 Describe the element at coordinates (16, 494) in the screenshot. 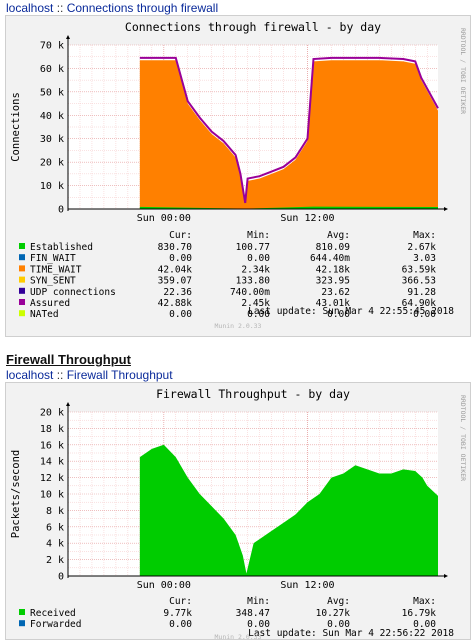

I see `y-axis-label: Packets/second` at that location.